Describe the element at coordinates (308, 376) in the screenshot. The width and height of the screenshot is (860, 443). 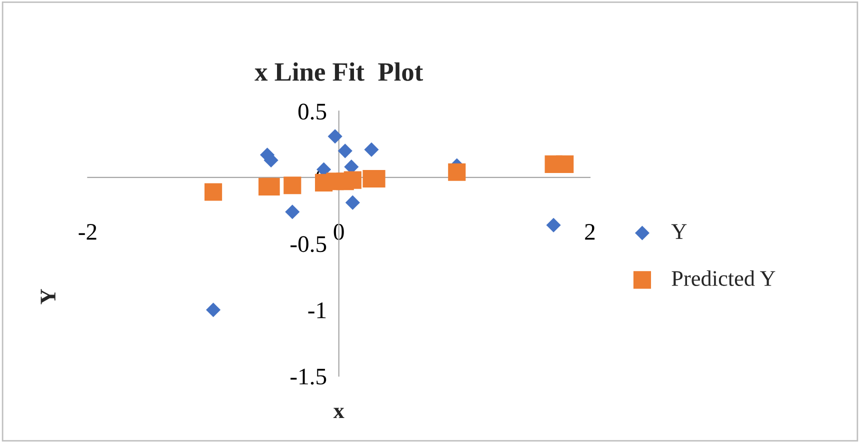
I see `y-tick-label: -1.5` at that location.